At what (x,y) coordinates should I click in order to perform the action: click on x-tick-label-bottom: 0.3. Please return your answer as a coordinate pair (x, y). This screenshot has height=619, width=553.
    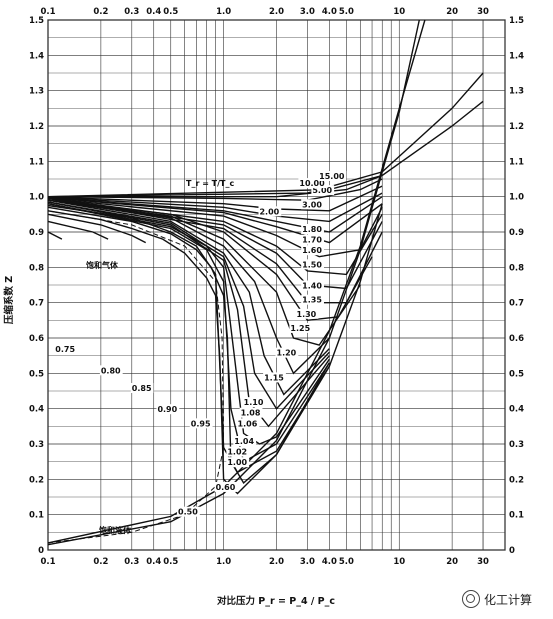
    Looking at the image, I should click on (131, 562).